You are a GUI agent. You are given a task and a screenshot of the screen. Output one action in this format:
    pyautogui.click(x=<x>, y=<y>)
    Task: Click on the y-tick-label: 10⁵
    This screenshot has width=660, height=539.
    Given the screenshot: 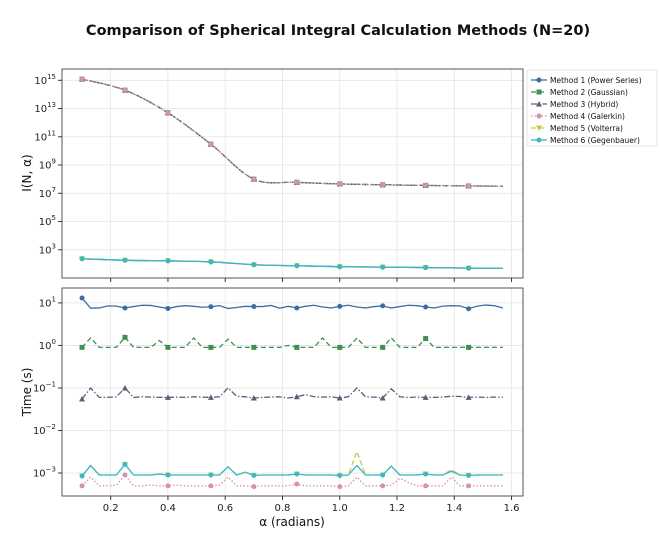 What is the action you would take?
    pyautogui.click(x=47, y=221)
    